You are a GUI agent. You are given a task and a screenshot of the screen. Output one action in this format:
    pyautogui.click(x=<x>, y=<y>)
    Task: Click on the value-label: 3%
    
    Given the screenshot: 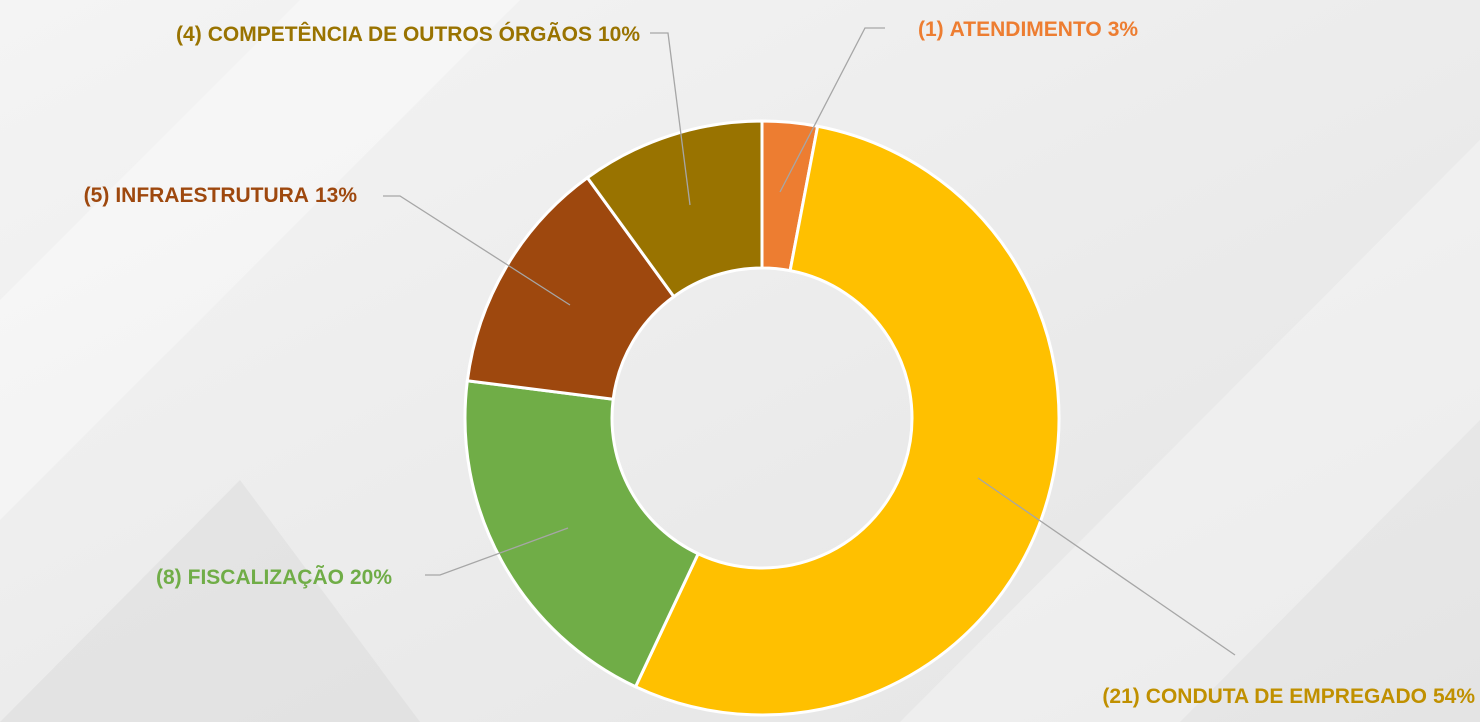 What is the action you would take?
    pyautogui.click(x=1123, y=29)
    